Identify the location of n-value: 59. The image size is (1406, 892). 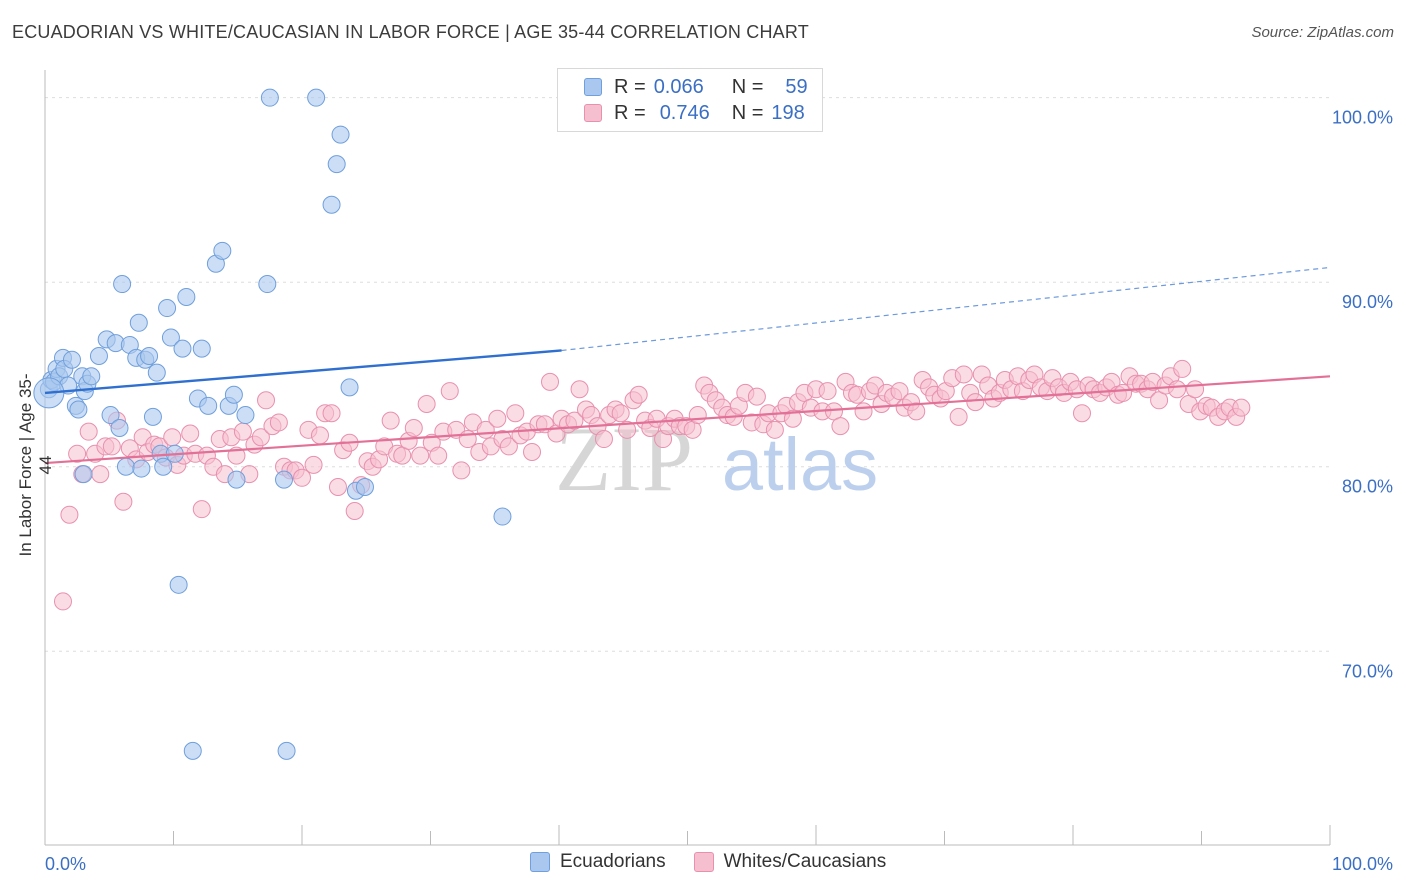
(796, 86).